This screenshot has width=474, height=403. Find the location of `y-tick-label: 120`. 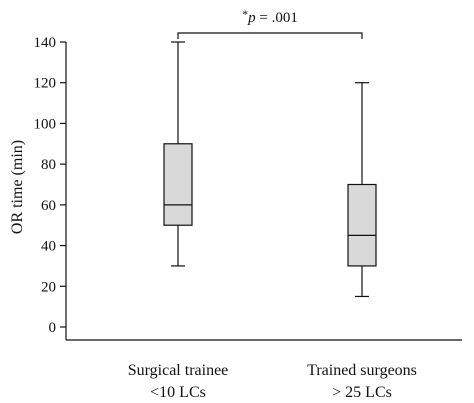

y-tick-label: 120 is located at coordinates (45, 84).